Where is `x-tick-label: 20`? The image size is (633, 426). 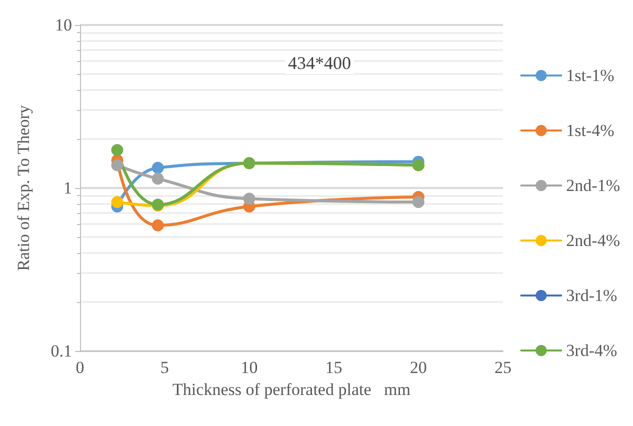
x-tick-label: 20 is located at coordinates (418, 367).